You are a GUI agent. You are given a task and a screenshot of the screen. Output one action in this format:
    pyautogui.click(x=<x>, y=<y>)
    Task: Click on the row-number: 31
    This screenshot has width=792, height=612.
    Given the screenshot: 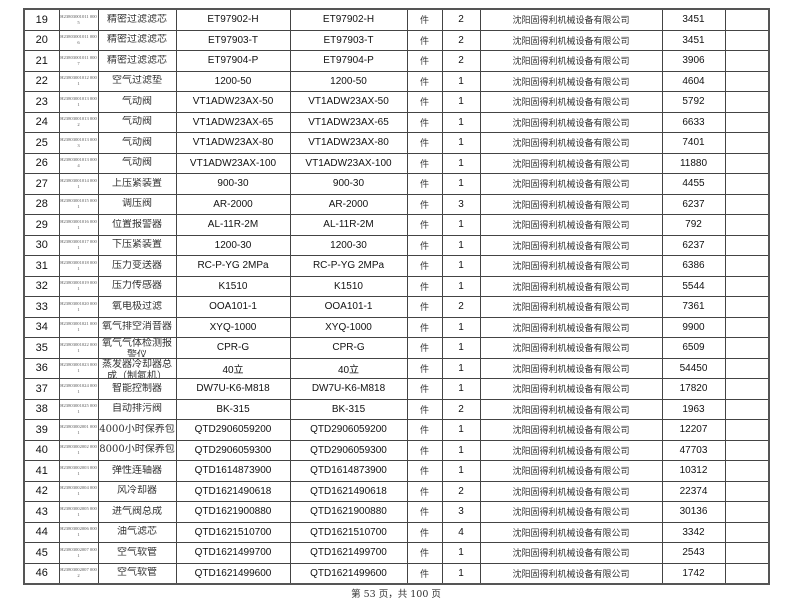 What is the action you would take?
    pyautogui.click(x=41, y=265)
    